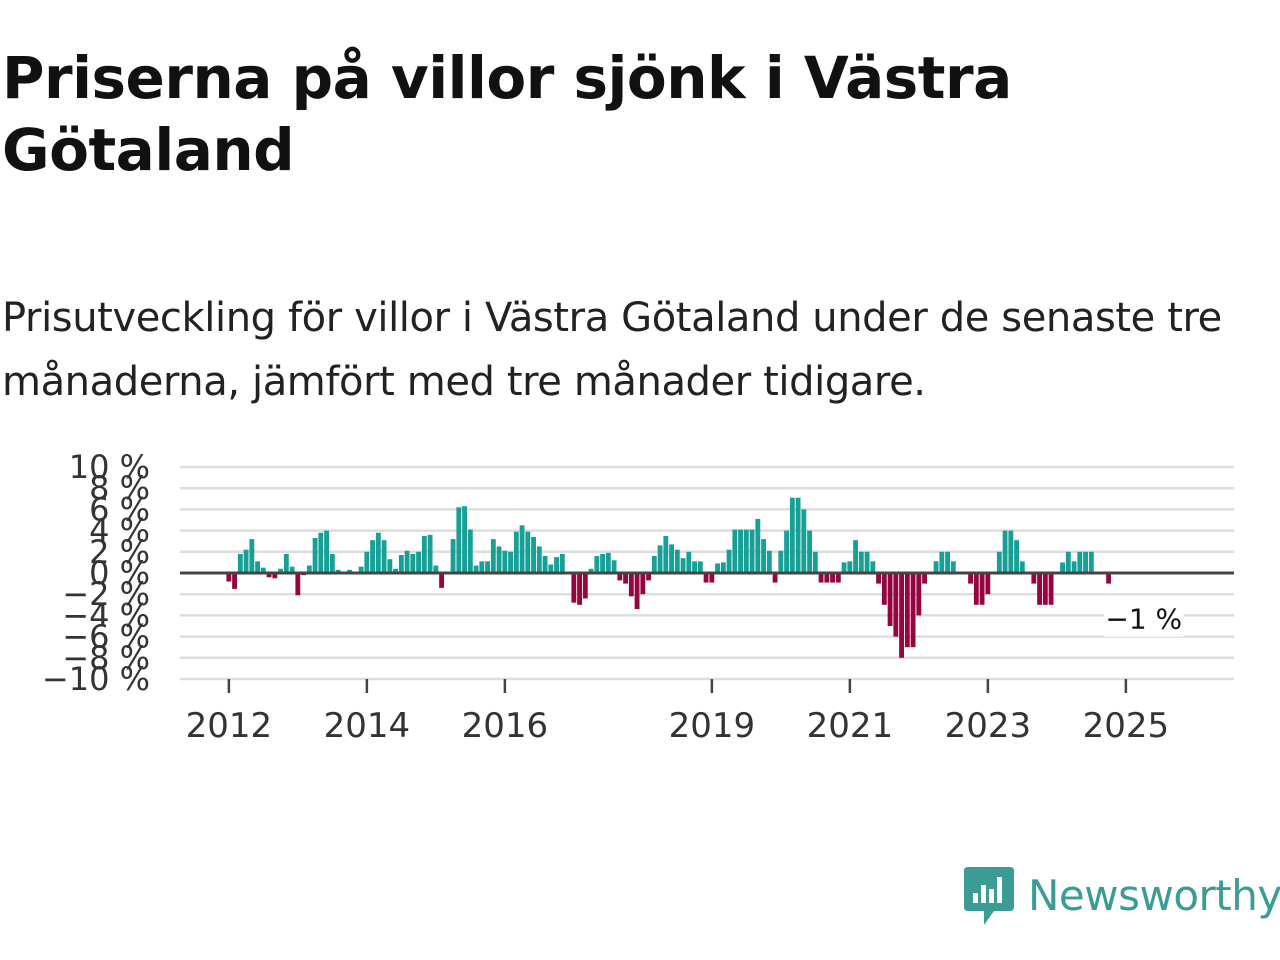 Image resolution: width=1280 pixels, height=960 pixels. Describe the element at coordinates (1121, 895) in the screenshot. I see `newsworthy-logo: Newsworthy` at that location.